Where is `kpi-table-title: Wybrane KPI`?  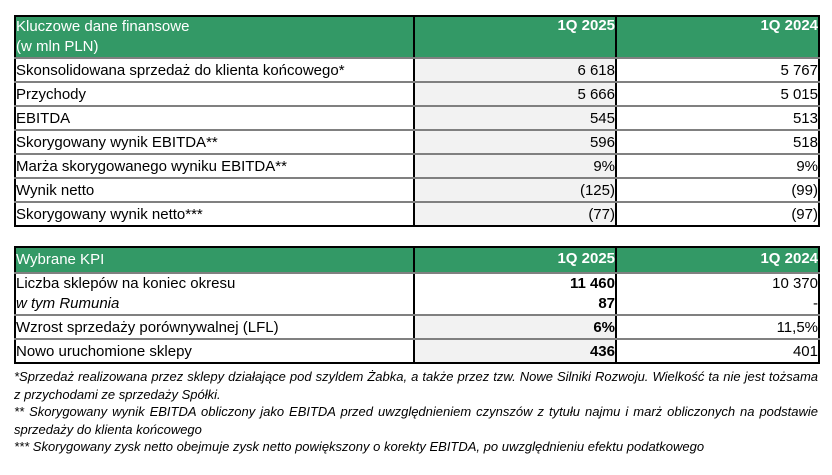 kpi-table-title: Wybrane KPI is located at coordinates (215, 260).